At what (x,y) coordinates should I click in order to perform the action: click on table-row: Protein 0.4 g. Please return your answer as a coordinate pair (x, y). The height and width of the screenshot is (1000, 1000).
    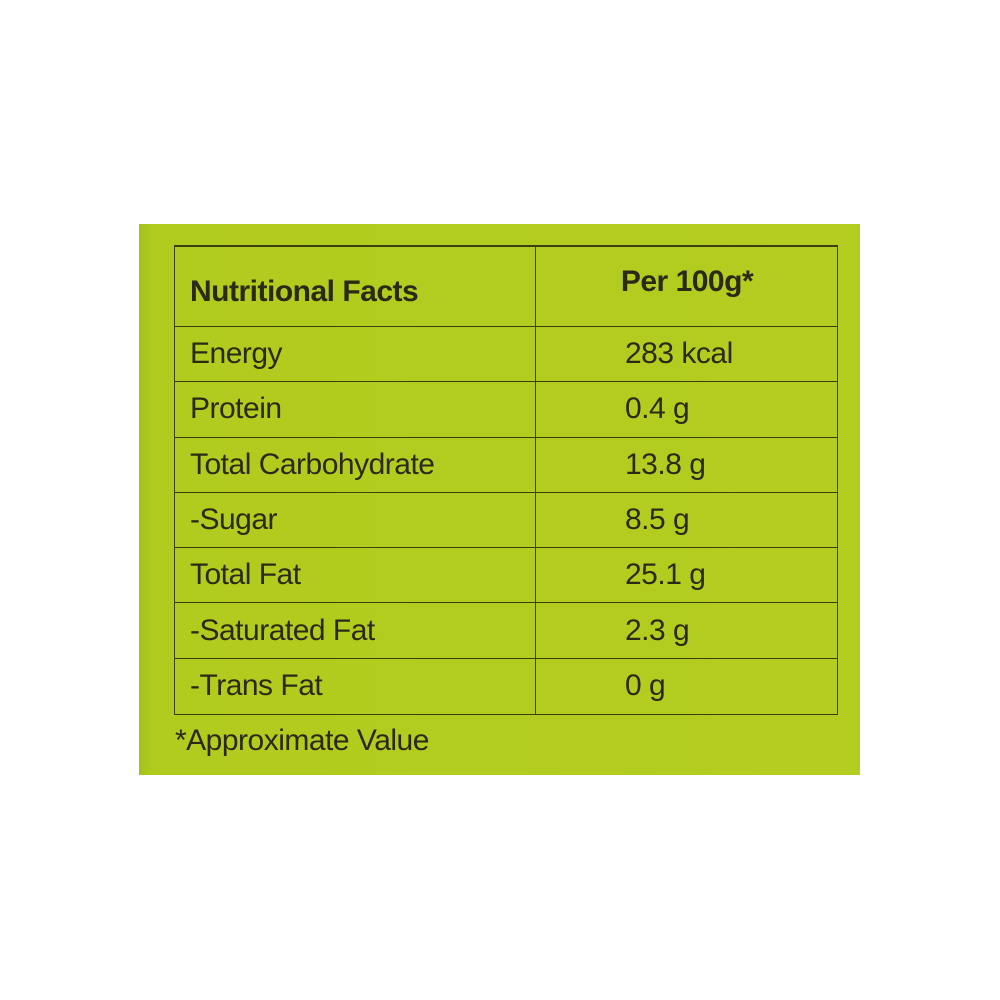
    Looking at the image, I should click on (506, 408).